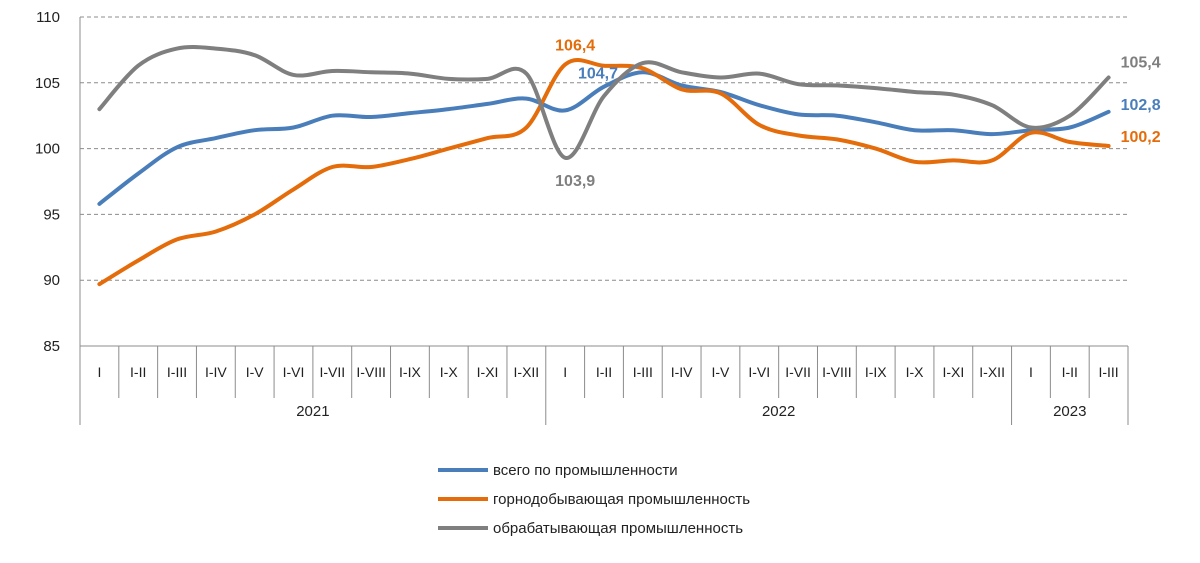 The width and height of the screenshot is (1200, 563). What do you see at coordinates (47, 149) in the screenshot?
I see `y-tick-label: 100` at bounding box center [47, 149].